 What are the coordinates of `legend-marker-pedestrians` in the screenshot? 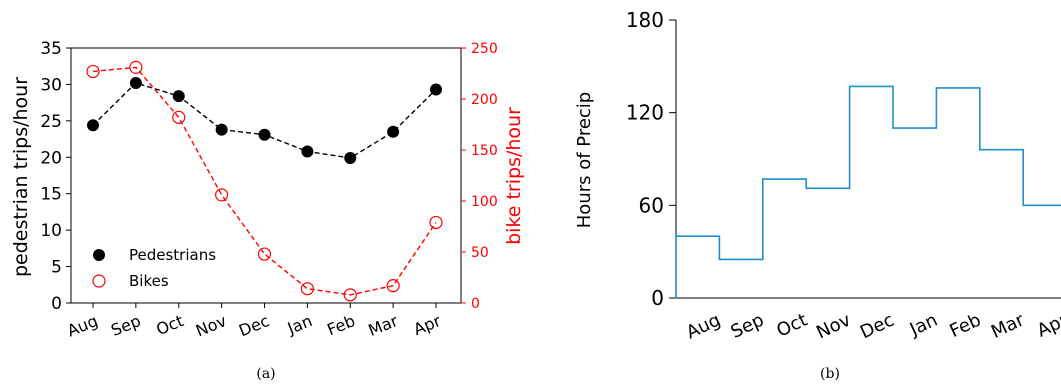 It's located at (99, 255).